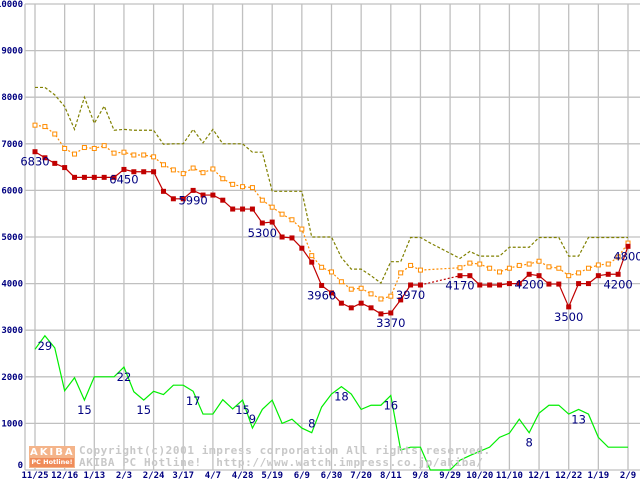 This screenshot has height=480, width=640. Describe the element at coordinates (12, 145) in the screenshot. I see `y-tick-label: 7000` at that location.